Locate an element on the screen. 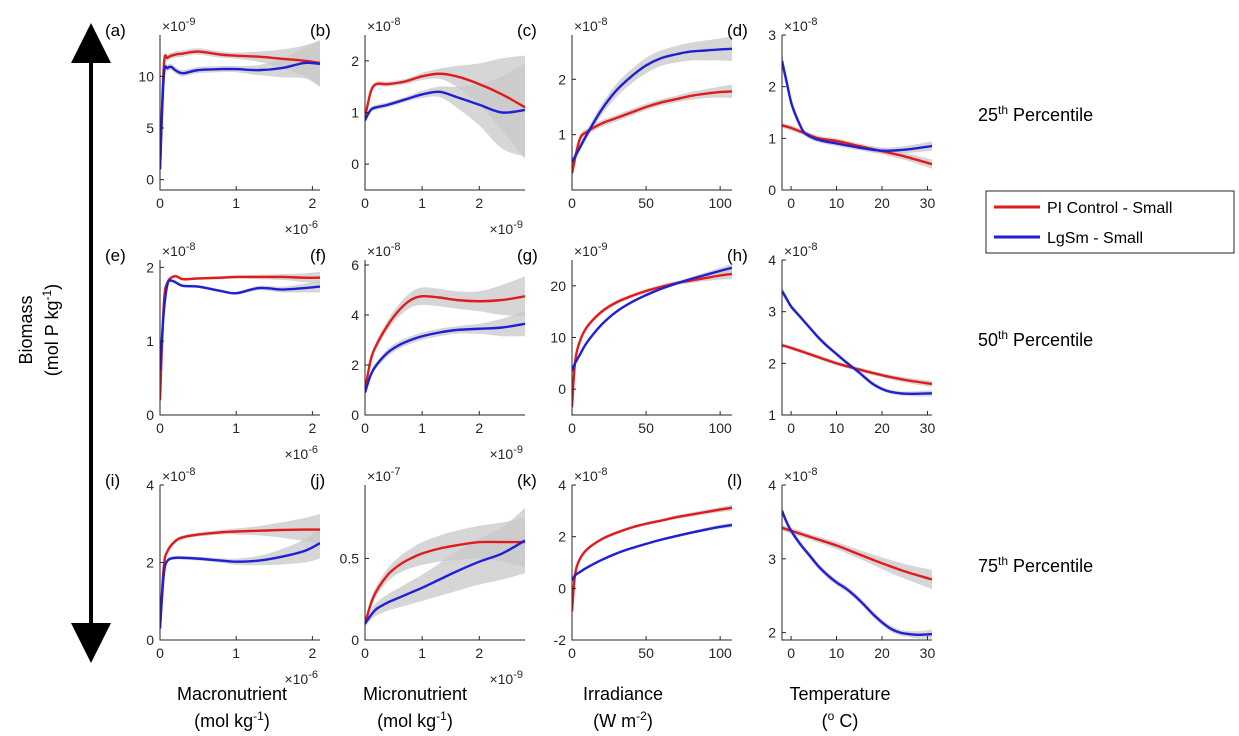 The width and height of the screenshot is (1239, 736). x-tick-label: 30 is located at coordinates (928, 203).